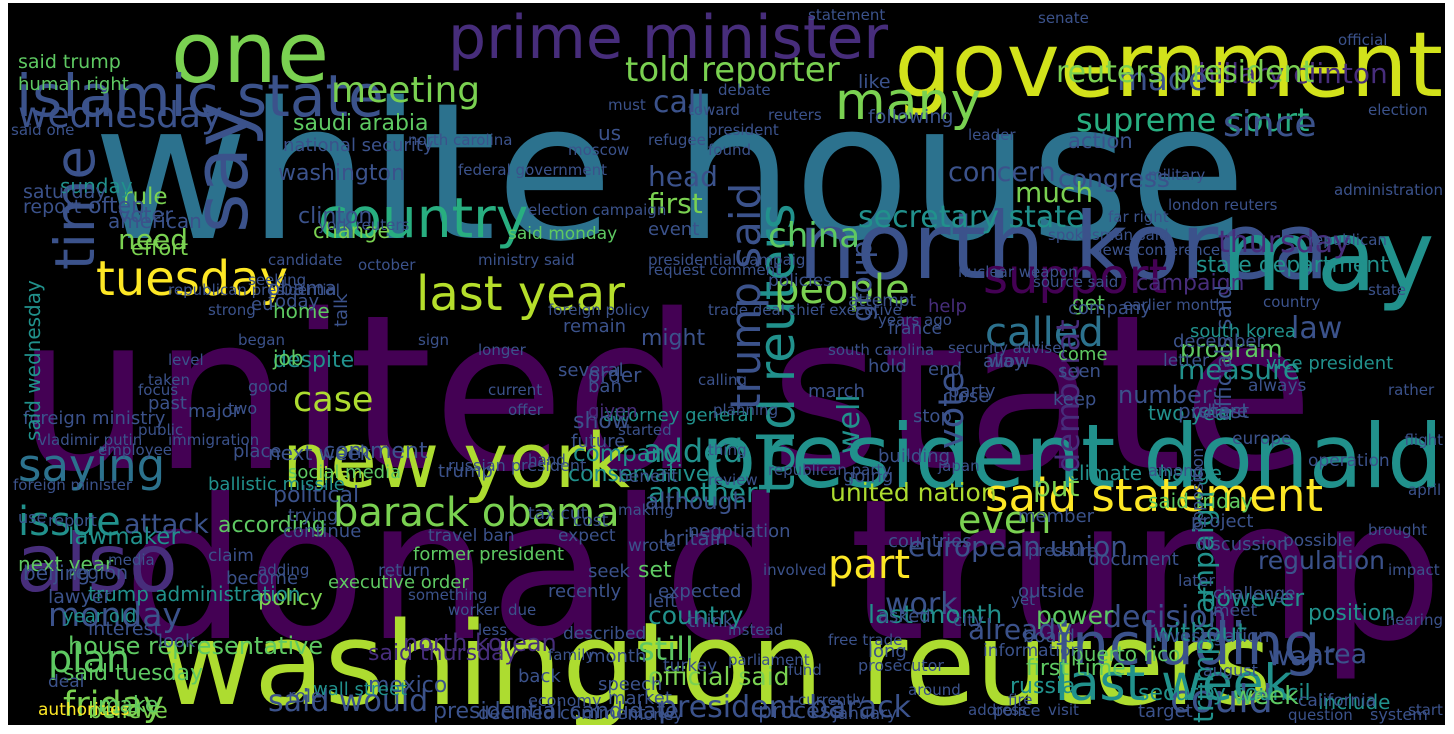 This screenshot has height=734, width=1454. Describe the element at coordinates (646, 510) in the screenshot. I see `cloud-word: making` at that location.